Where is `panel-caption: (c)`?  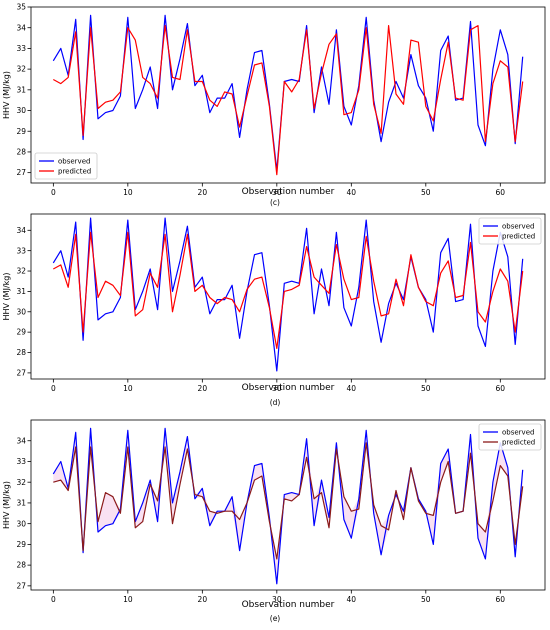
panel-caption: (c) is located at coordinates (275, 202).